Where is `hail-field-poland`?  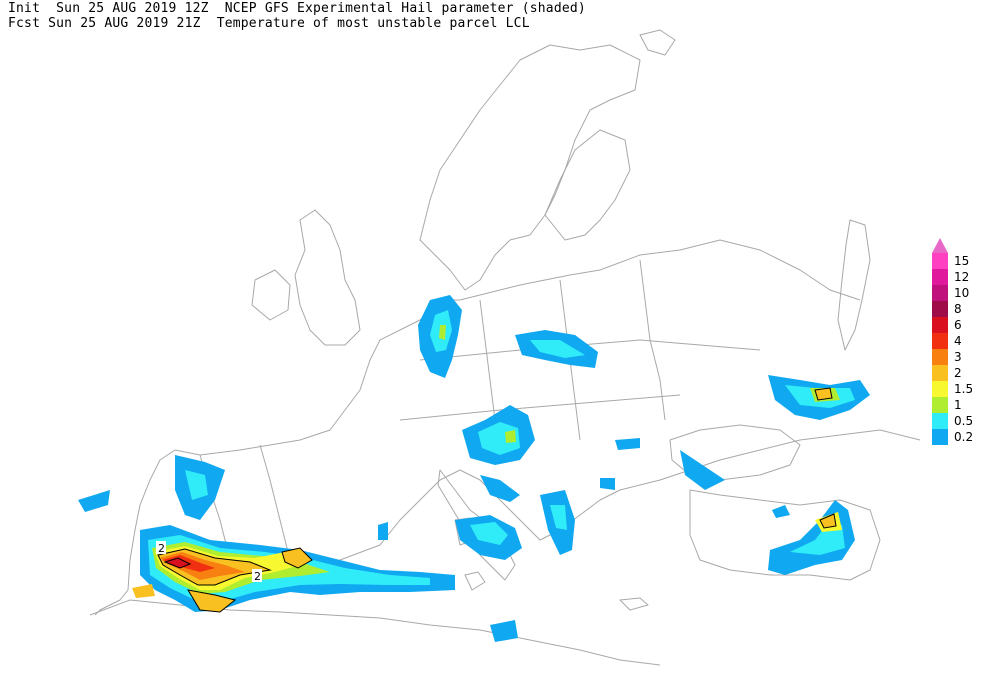 hail-field-poland is located at coordinates (556, 349).